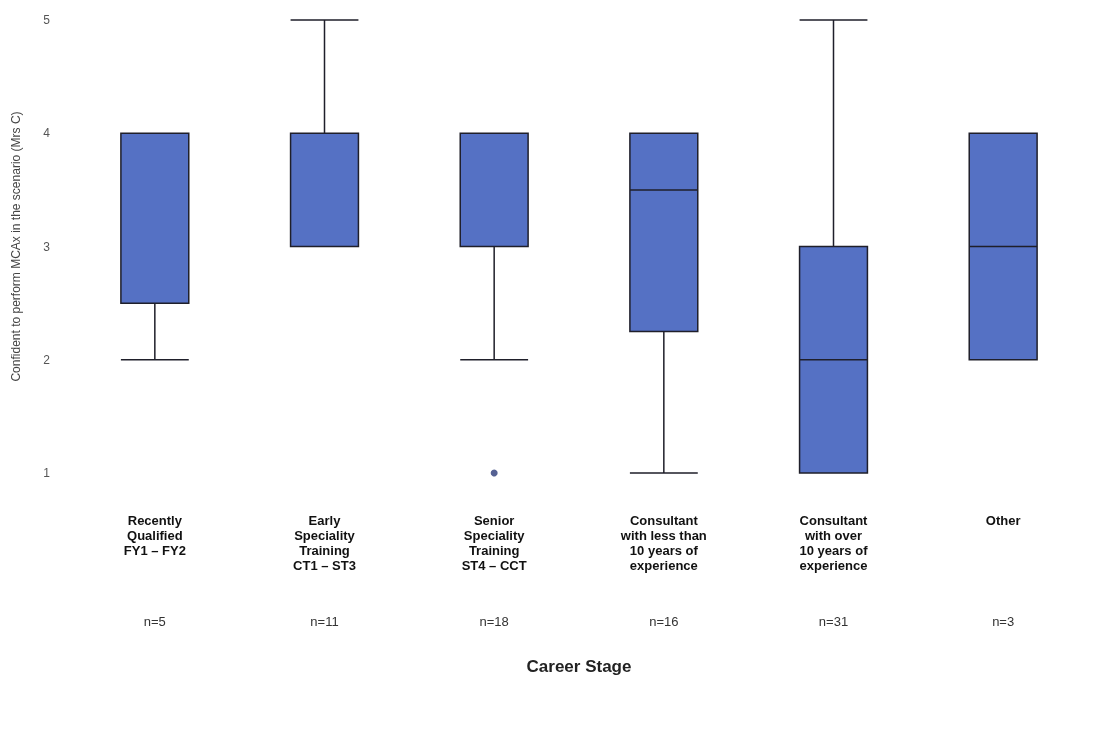 The image size is (1113, 730). I want to click on y-tick-label: 2, so click(47, 359).